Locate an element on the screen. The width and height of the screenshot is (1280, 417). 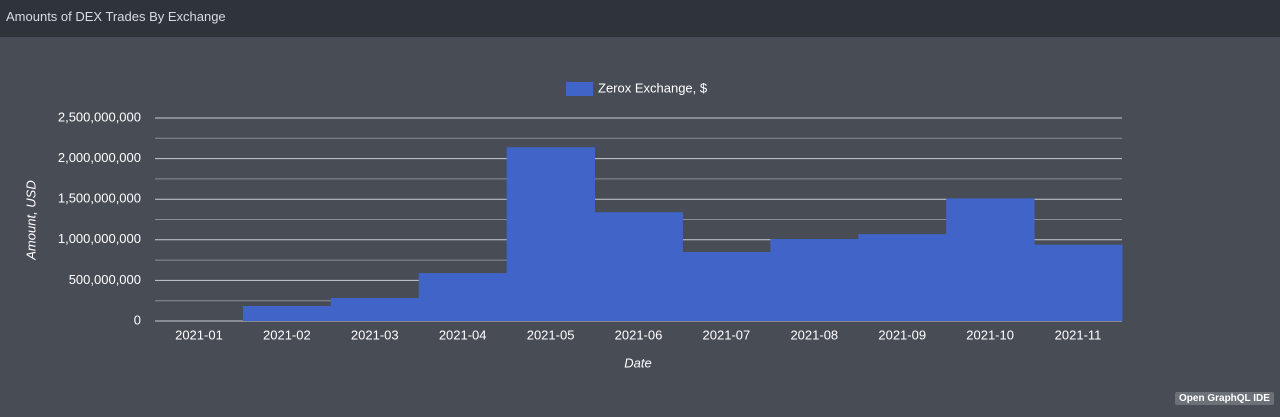
x-tick-label: 2021-02 is located at coordinates (287, 334).